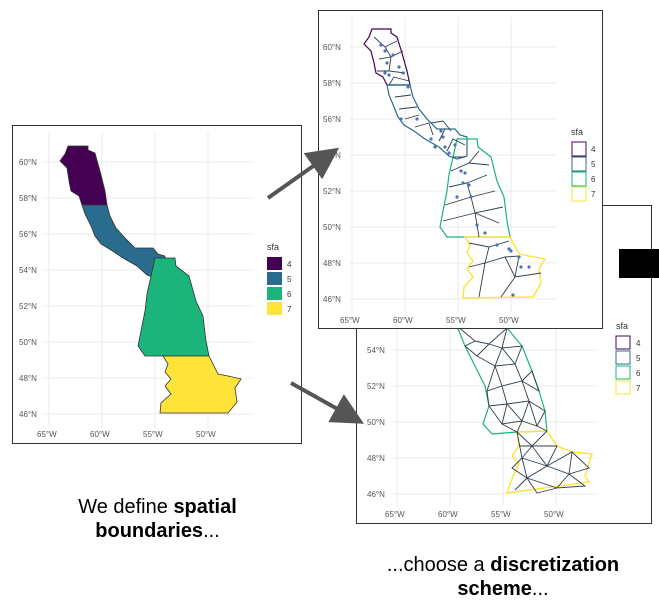 This screenshot has height=615, width=659. I want to click on voronoi-legend: sfa 4 5 6 7, so click(583, 164).